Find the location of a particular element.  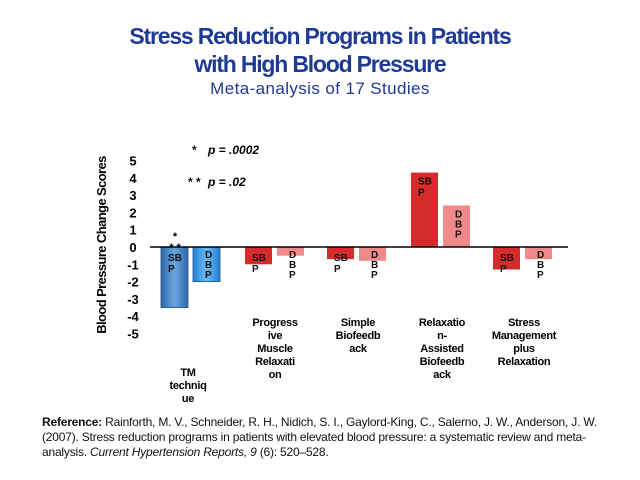

legend-mark: * is located at coordinates (194, 150).